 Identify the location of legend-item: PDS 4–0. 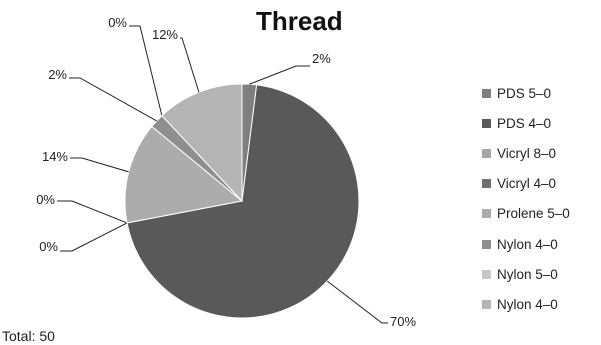
(526, 123).